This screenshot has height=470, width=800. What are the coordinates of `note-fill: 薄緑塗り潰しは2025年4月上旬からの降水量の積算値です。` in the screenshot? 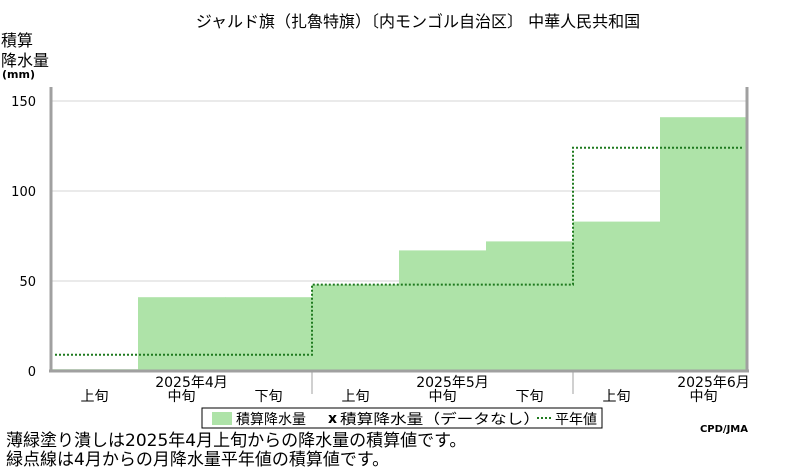 It's located at (236, 441).